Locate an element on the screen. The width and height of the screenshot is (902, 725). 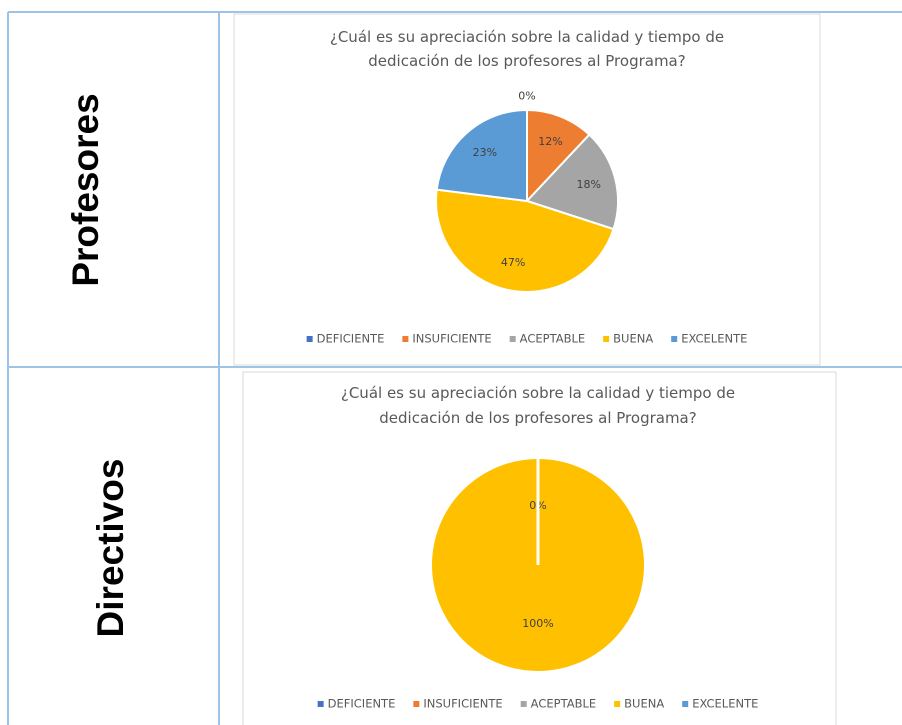
row-label: Profesores is located at coordinates (85, 189).